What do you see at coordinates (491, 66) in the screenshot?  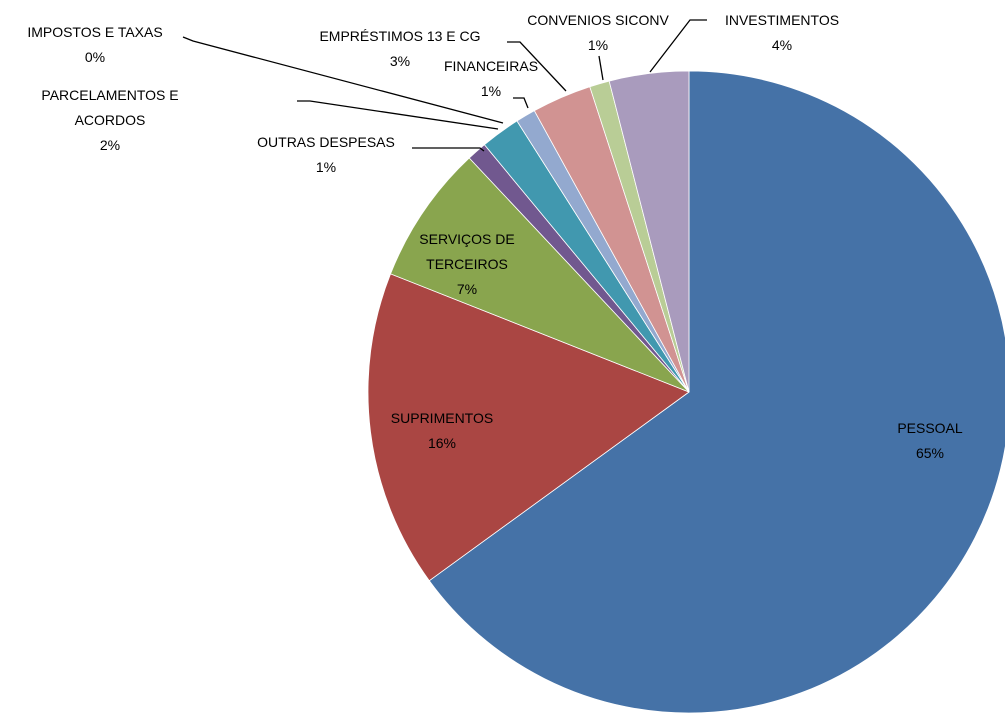 I see `category-label: FINANCEIRAS` at bounding box center [491, 66].